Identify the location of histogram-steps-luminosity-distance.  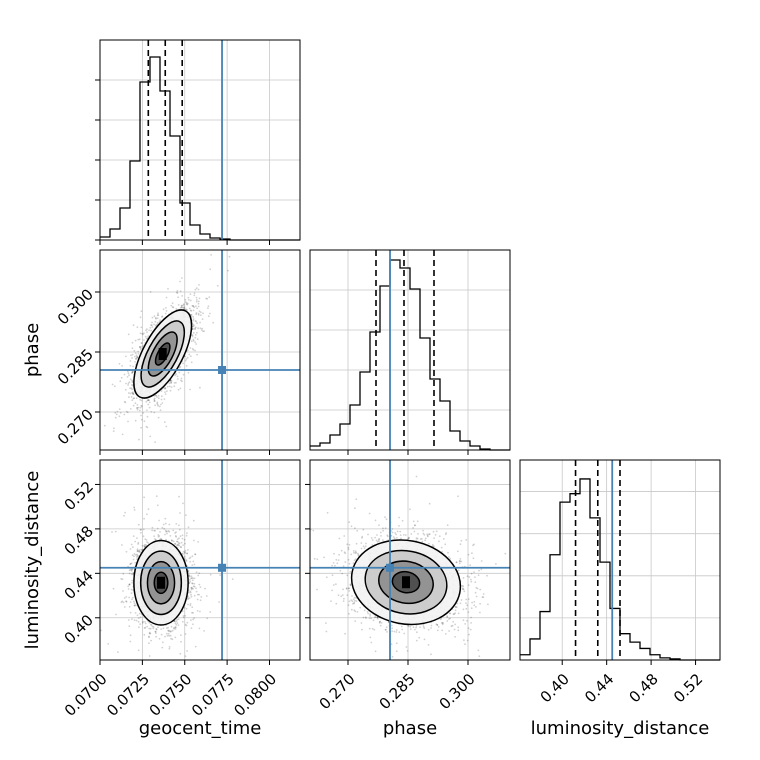
(620, 569).